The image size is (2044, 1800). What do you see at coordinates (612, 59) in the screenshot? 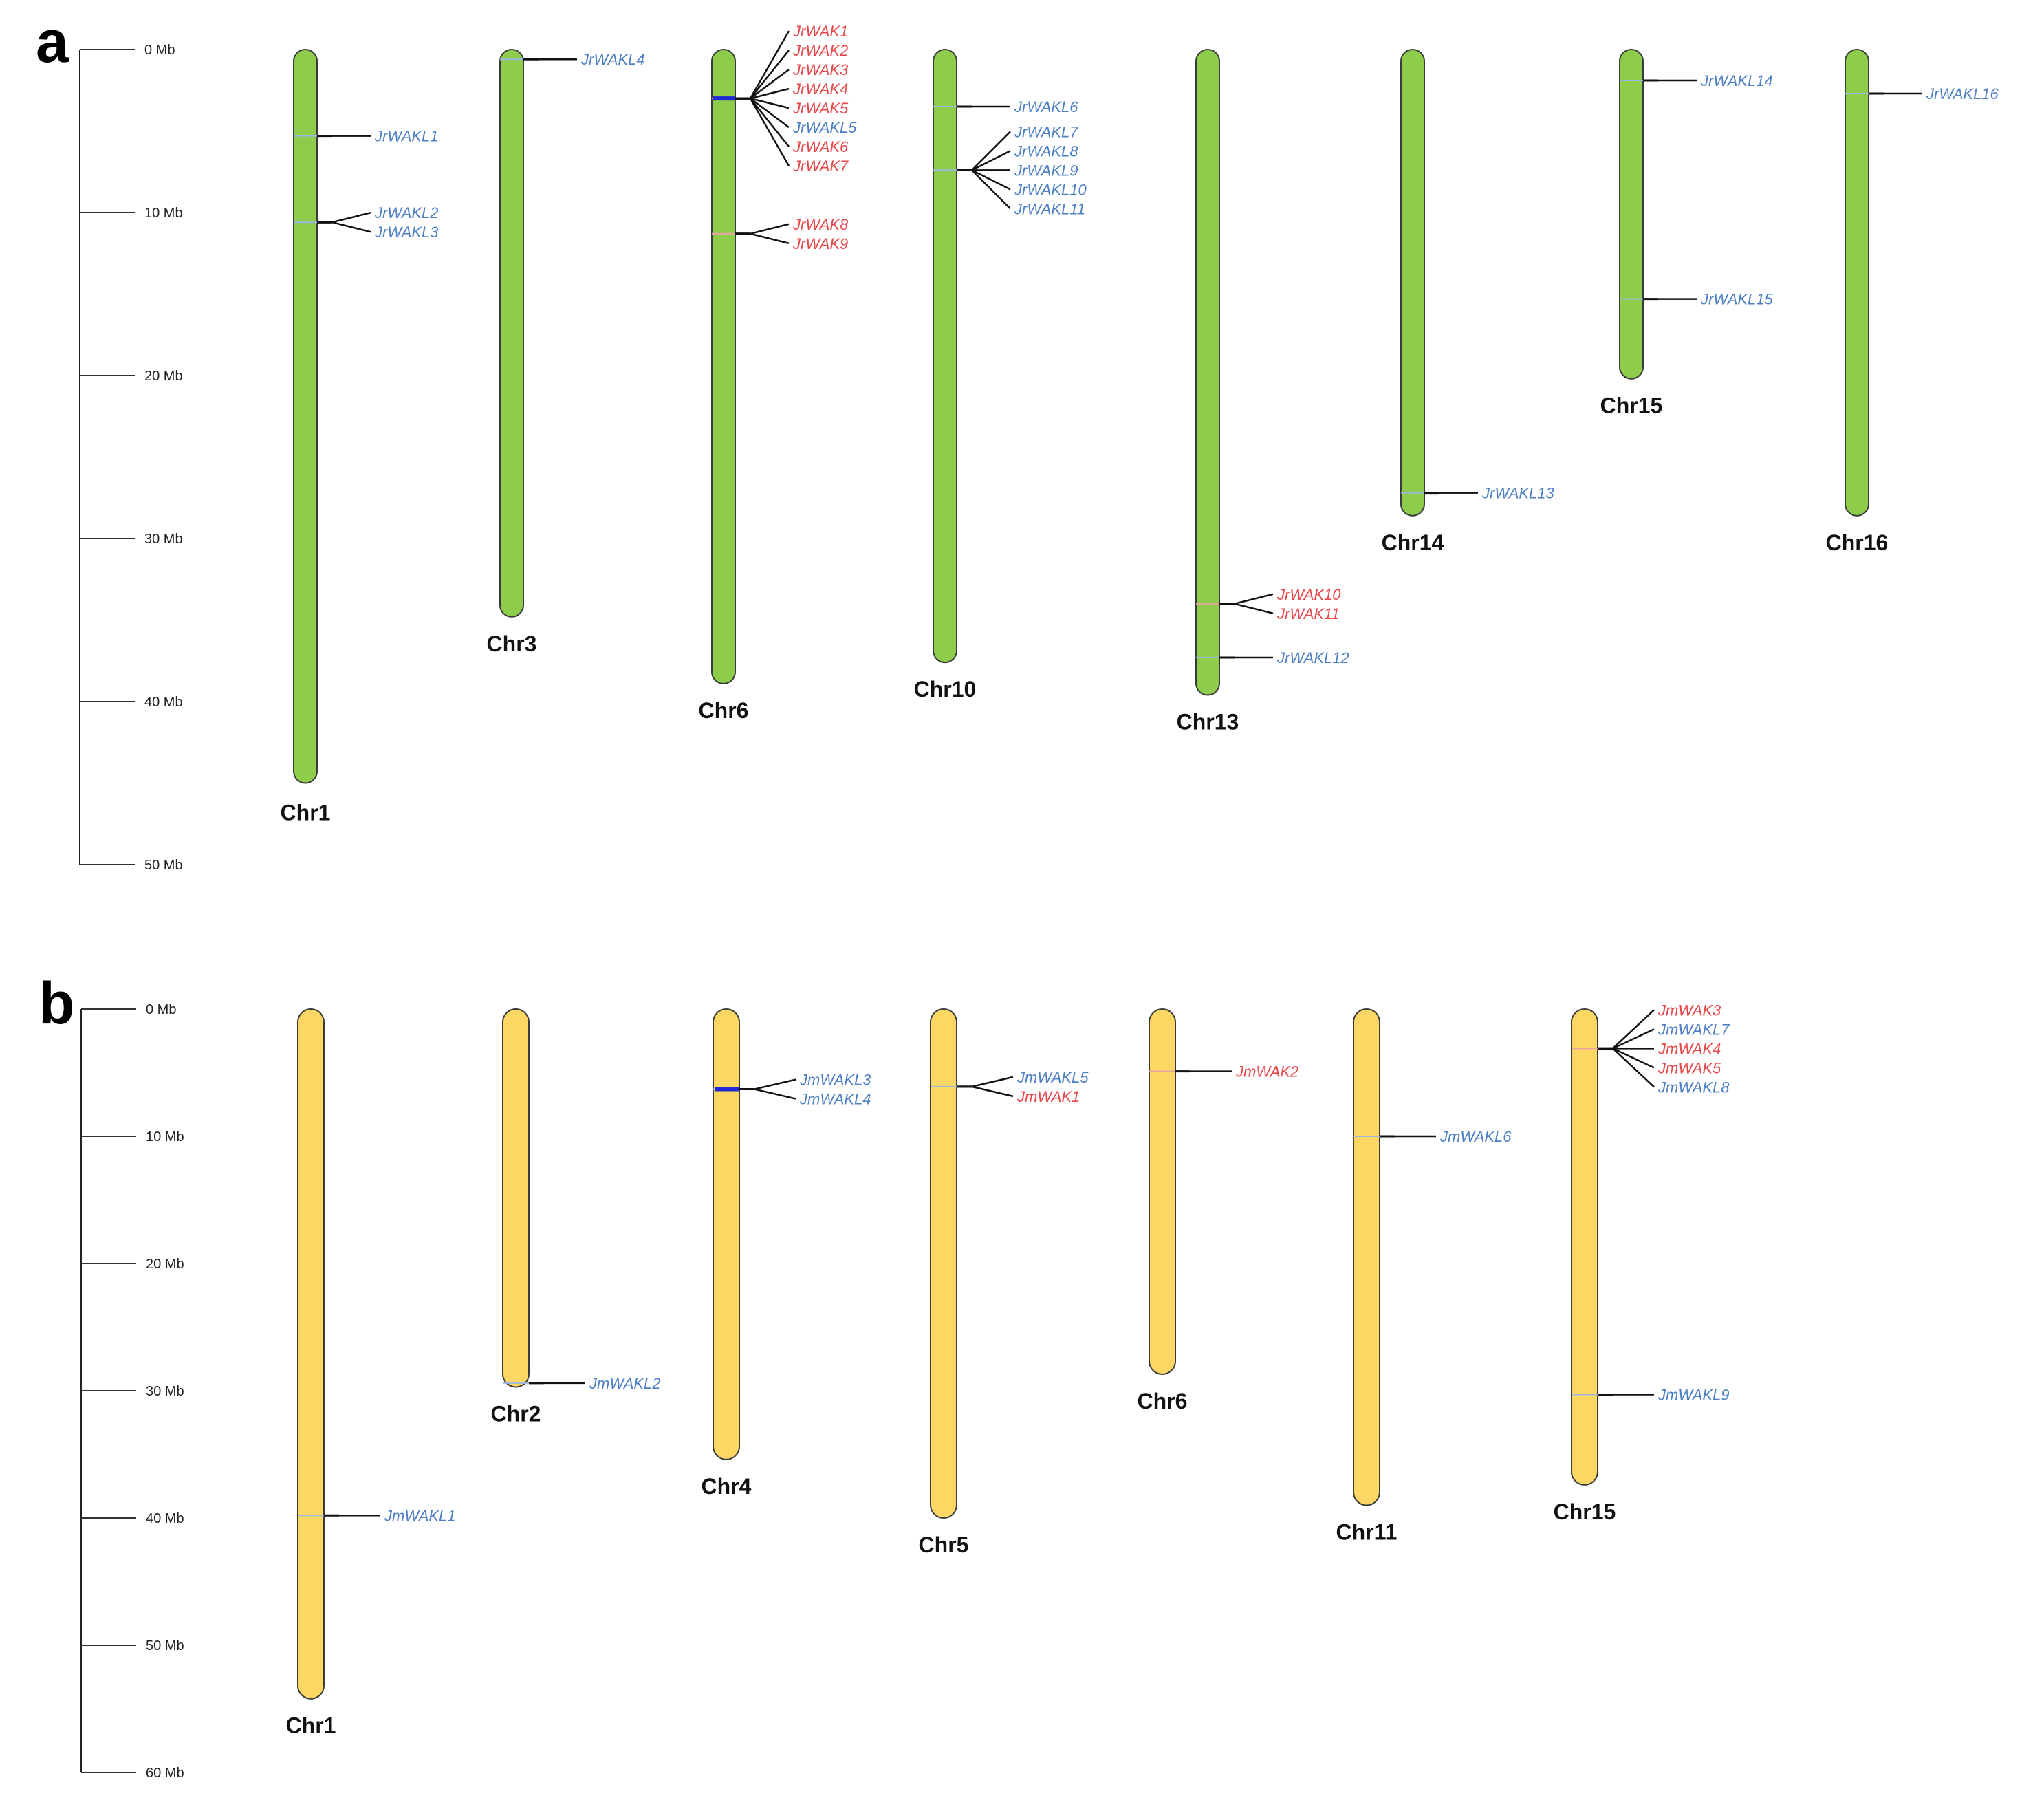
I see `gene-label-jrwakl4: JrWAKL4` at bounding box center [612, 59].